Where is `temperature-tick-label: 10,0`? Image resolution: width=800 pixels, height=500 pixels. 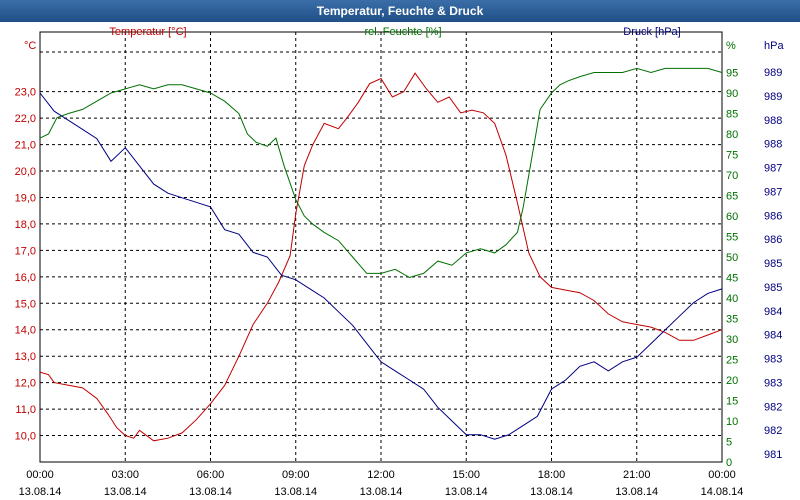
temperature-tick-label: 10,0 is located at coordinates (25, 437).